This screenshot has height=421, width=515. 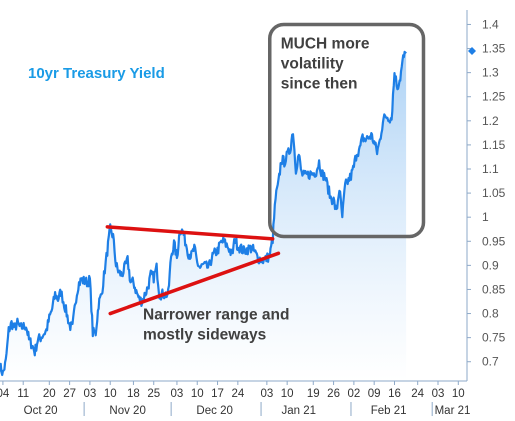 What do you see at coordinates (216, 325) in the screenshot?
I see `annotation-sideways: Narrower range and mostly sideways` at bounding box center [216, 325].